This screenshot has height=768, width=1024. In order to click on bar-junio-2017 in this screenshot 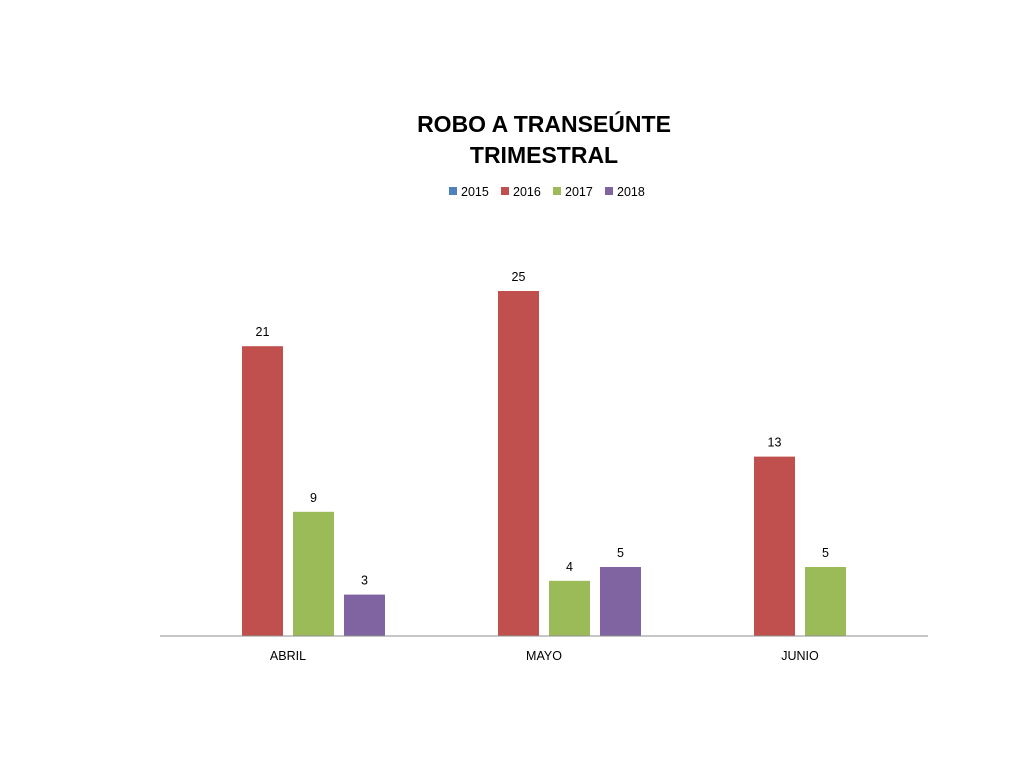, I will do `click(825, 601)`.